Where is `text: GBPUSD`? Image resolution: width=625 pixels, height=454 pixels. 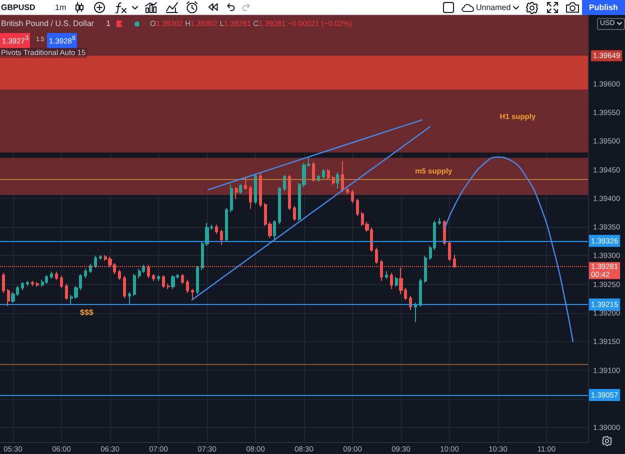
text: GBPUSD is located at coordinates (18, 8).